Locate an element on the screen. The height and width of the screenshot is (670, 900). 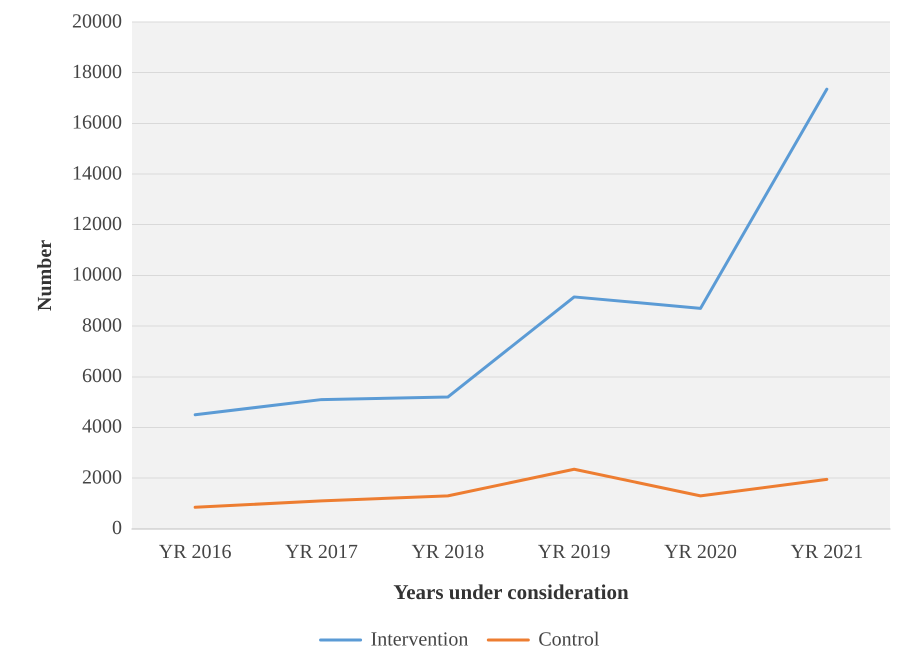
y-tick-label: 14000 is located at coordinates (97, 173).